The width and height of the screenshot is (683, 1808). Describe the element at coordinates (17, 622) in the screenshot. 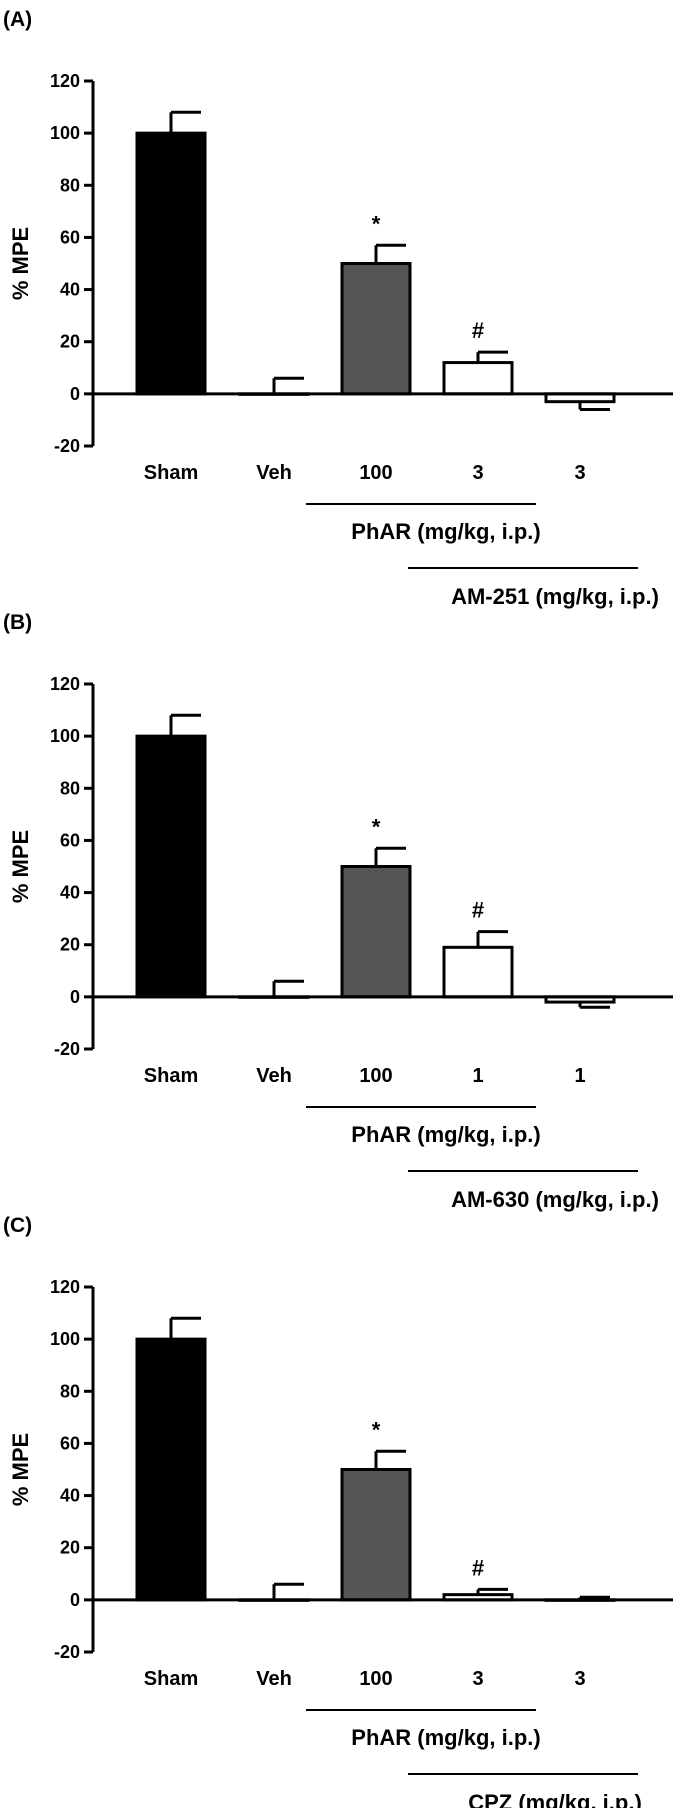

I see `panel-label: (B)` at that location.